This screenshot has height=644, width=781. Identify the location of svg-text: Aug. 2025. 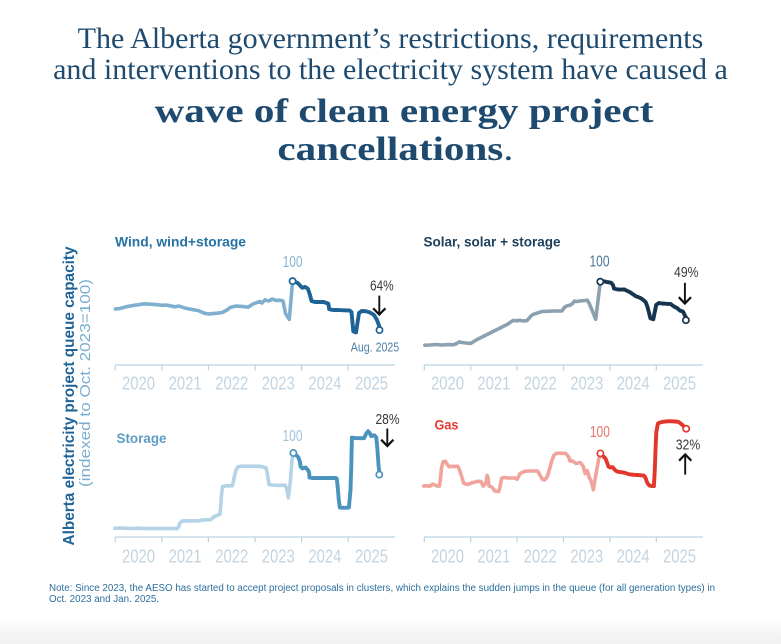
(375, 347).